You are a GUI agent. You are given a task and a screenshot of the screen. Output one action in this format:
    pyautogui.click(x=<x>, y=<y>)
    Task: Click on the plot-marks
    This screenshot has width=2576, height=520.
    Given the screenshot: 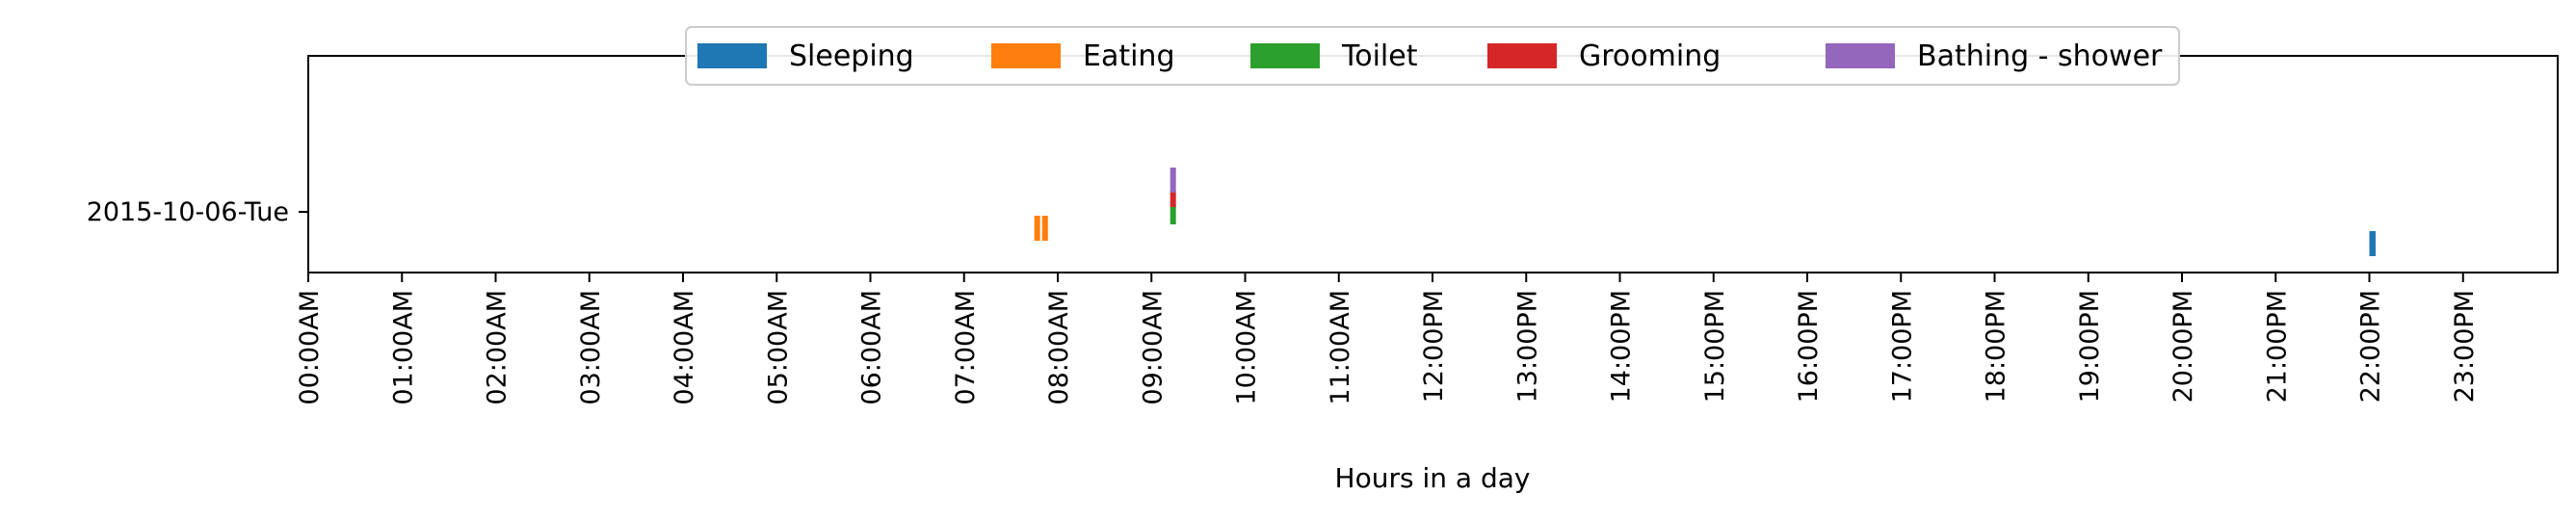 What is the action you would take?
    pyautogui.click(x=1705, y=212)
    